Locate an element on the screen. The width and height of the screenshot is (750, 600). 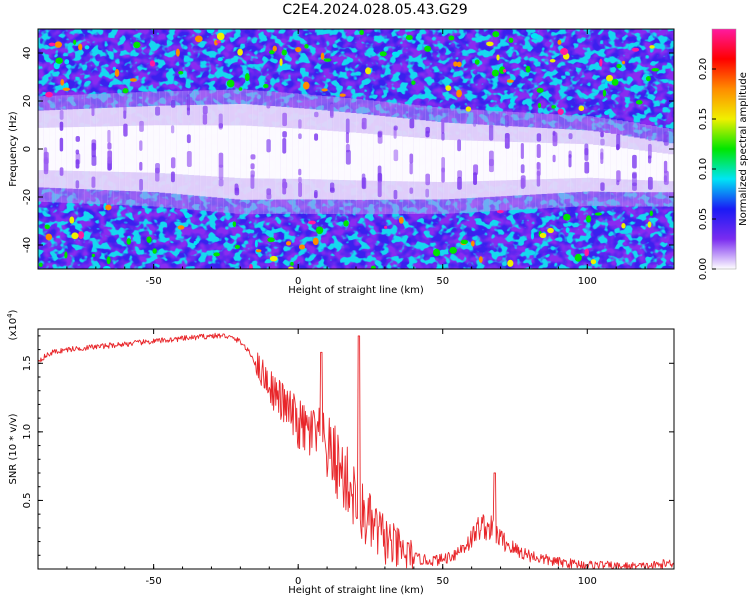
snr-x-tick-label: -50 is located at coordinates (153, 581).